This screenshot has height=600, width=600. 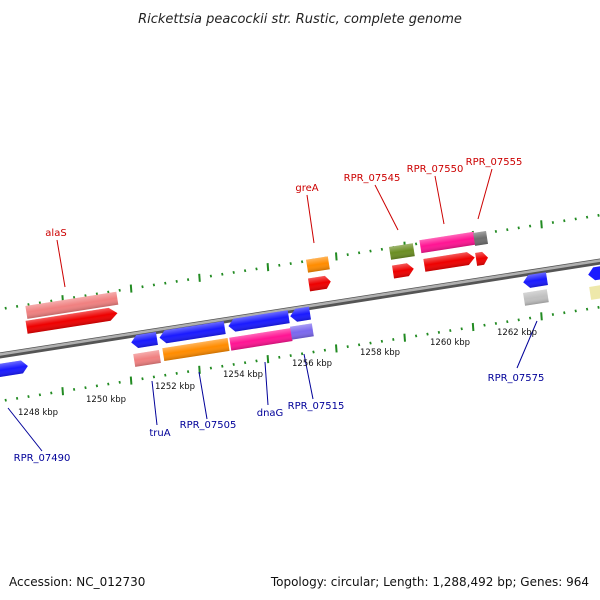 I want to click on label-rpr07550: RPR_07550, so click(x=435, y=169).